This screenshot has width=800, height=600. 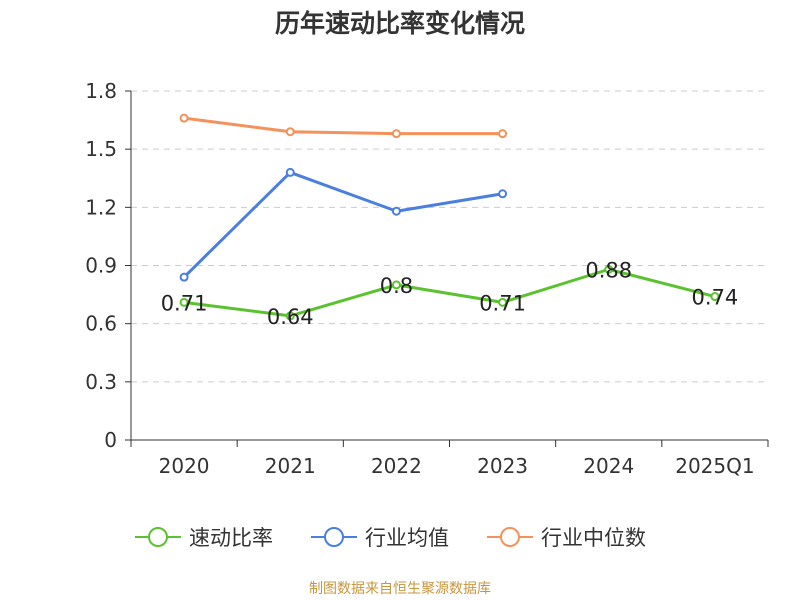 What do you see at coordinates (399, 23) in the screenshot?
I see `chart-title: 历年速动比率变化情况` at bounding box center [399, 23].